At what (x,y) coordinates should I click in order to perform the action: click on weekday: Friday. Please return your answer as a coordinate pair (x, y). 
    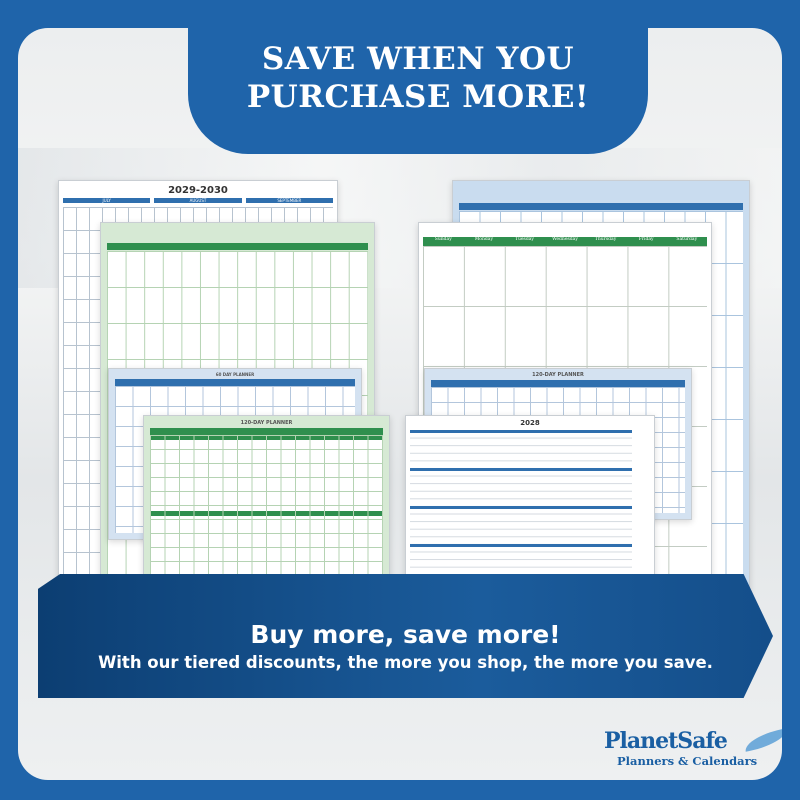
    Looking at the image, I should click on (646, 239).